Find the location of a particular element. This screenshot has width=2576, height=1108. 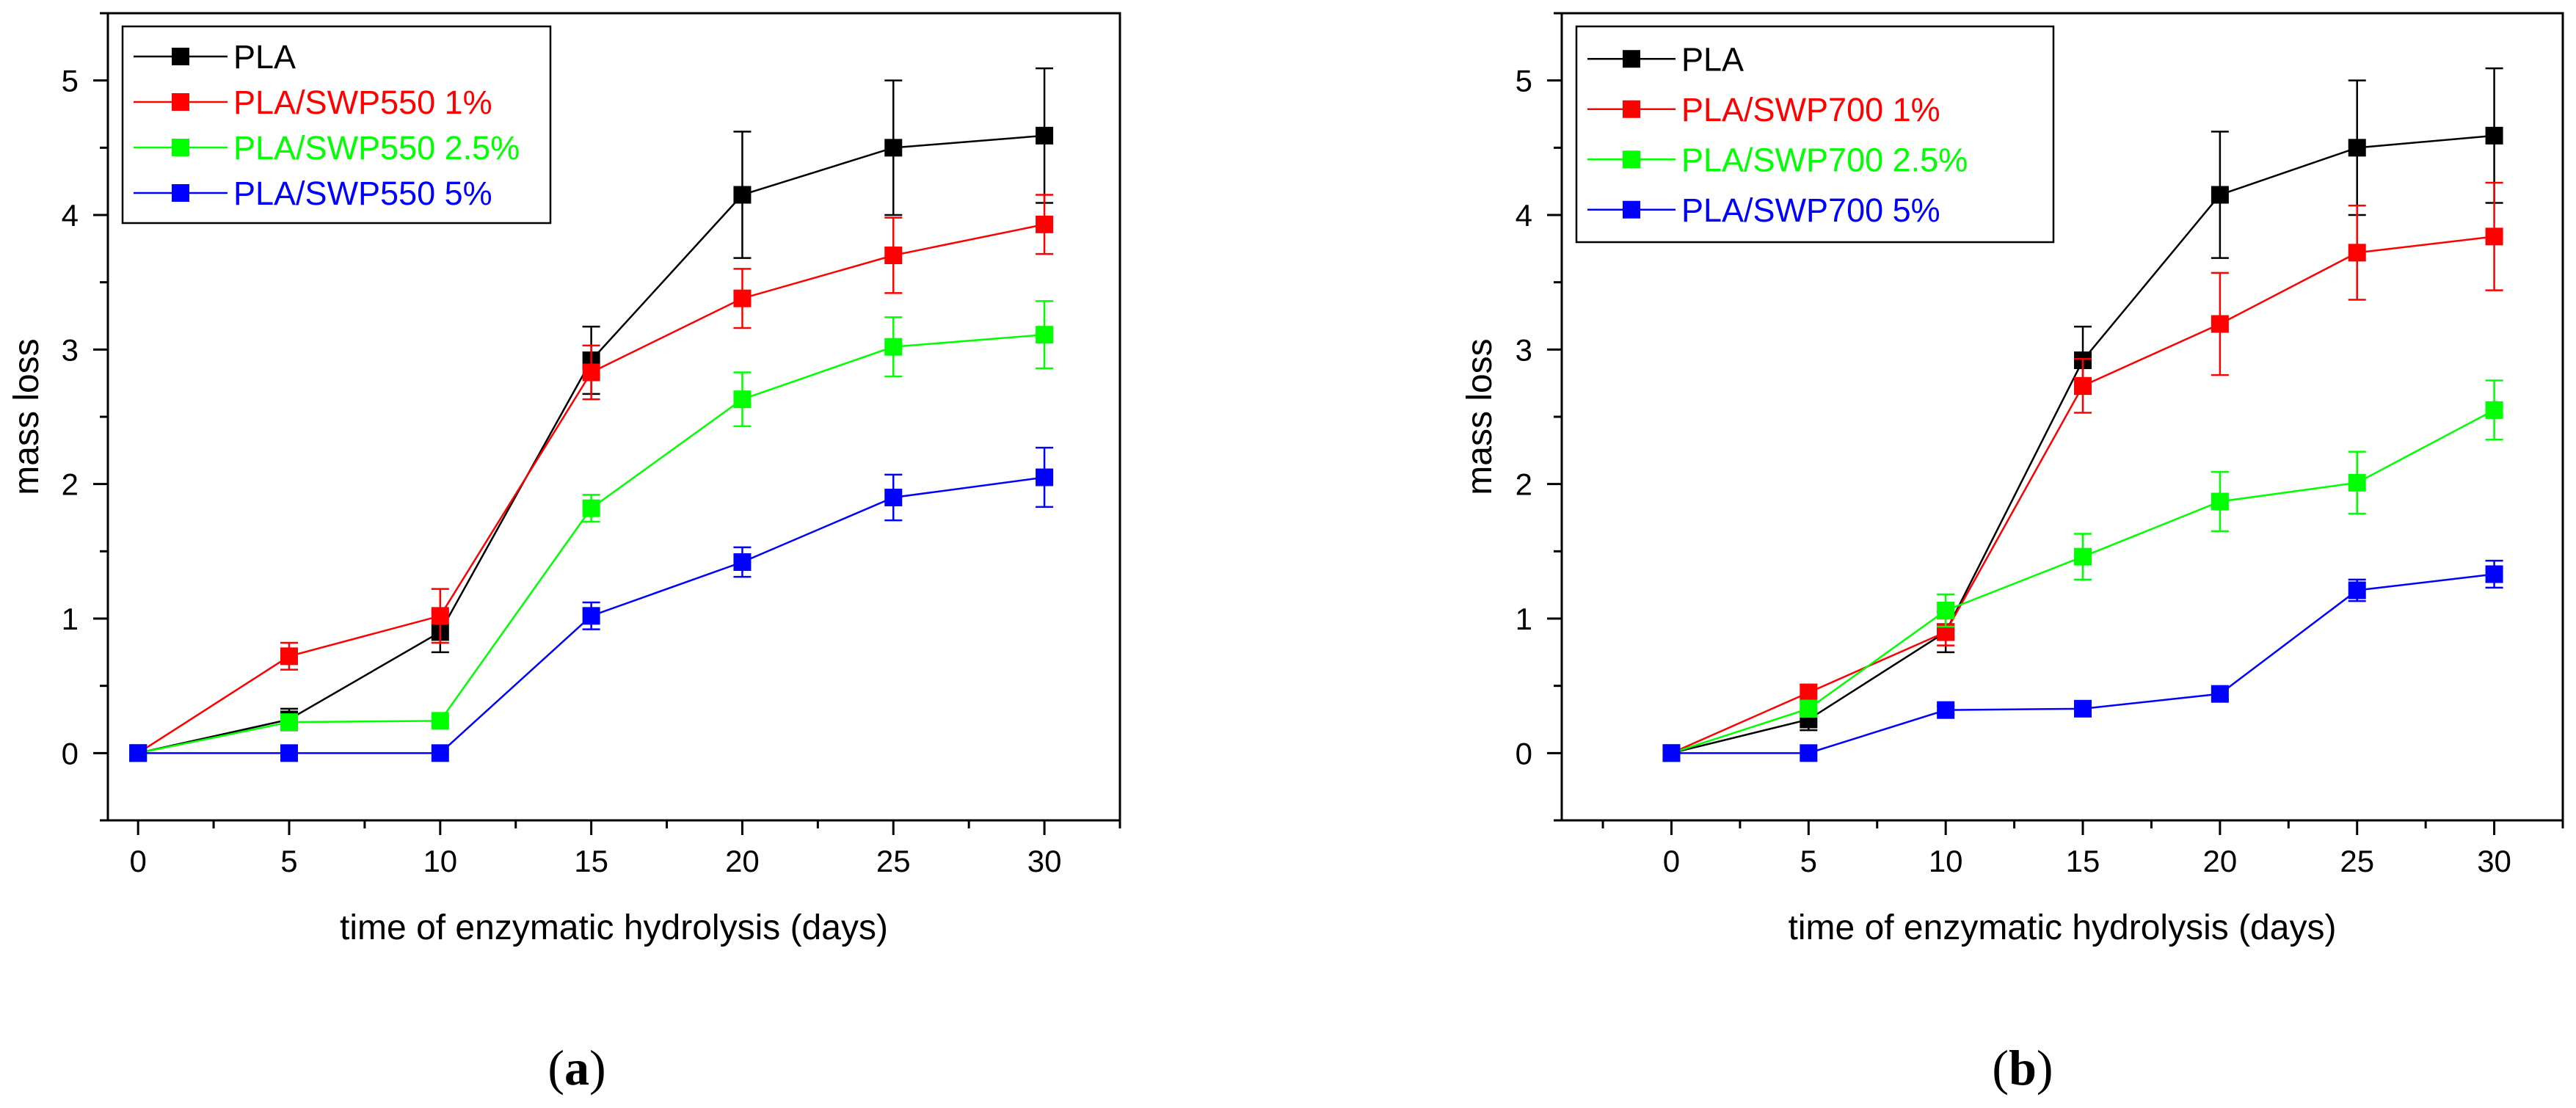

panel-label-b-letter: b is located at coordinates (2023, 1068).